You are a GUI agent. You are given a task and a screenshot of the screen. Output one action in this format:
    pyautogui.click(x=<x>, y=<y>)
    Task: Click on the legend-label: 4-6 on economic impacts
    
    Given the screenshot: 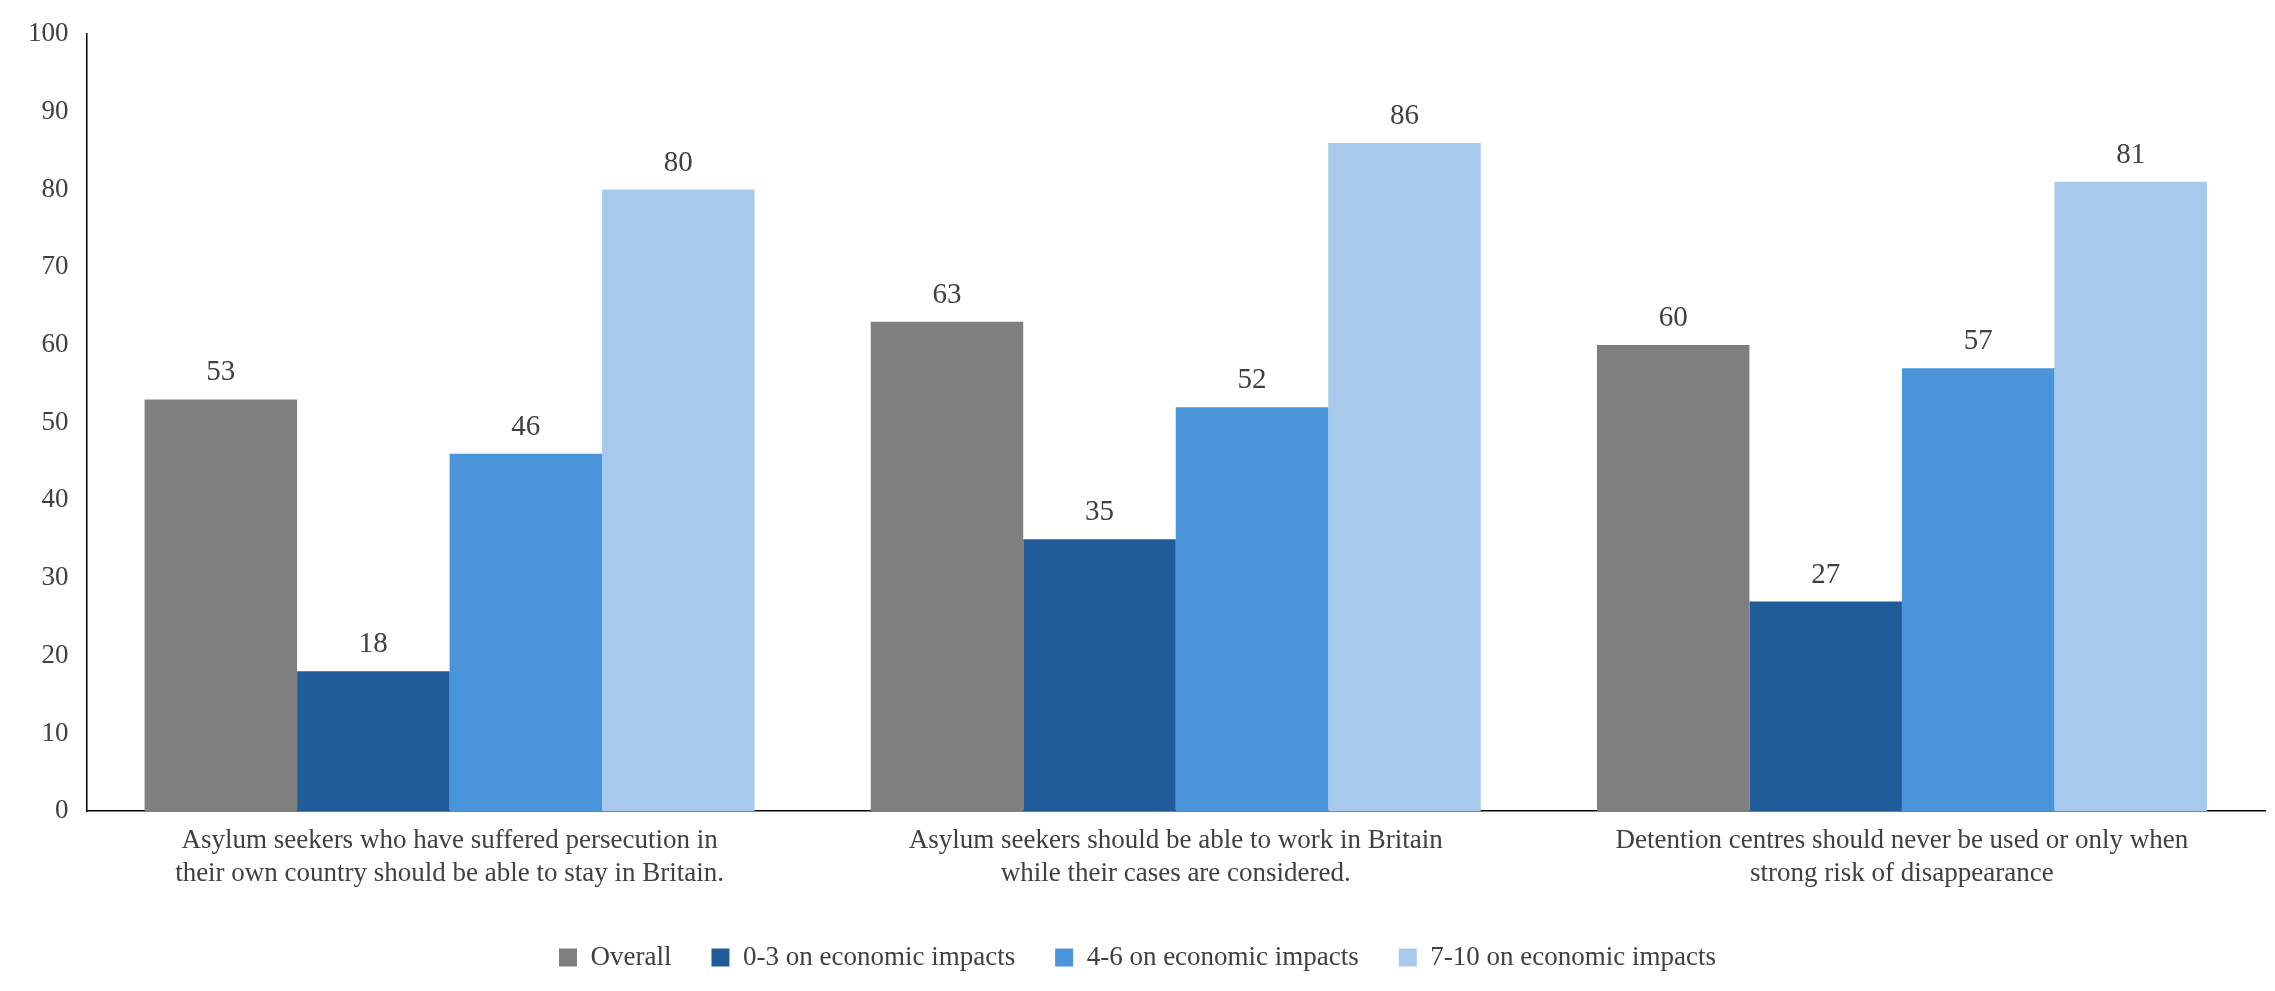 What is the action you would take?
    pyautogui.click(x=1222, y=955)
    